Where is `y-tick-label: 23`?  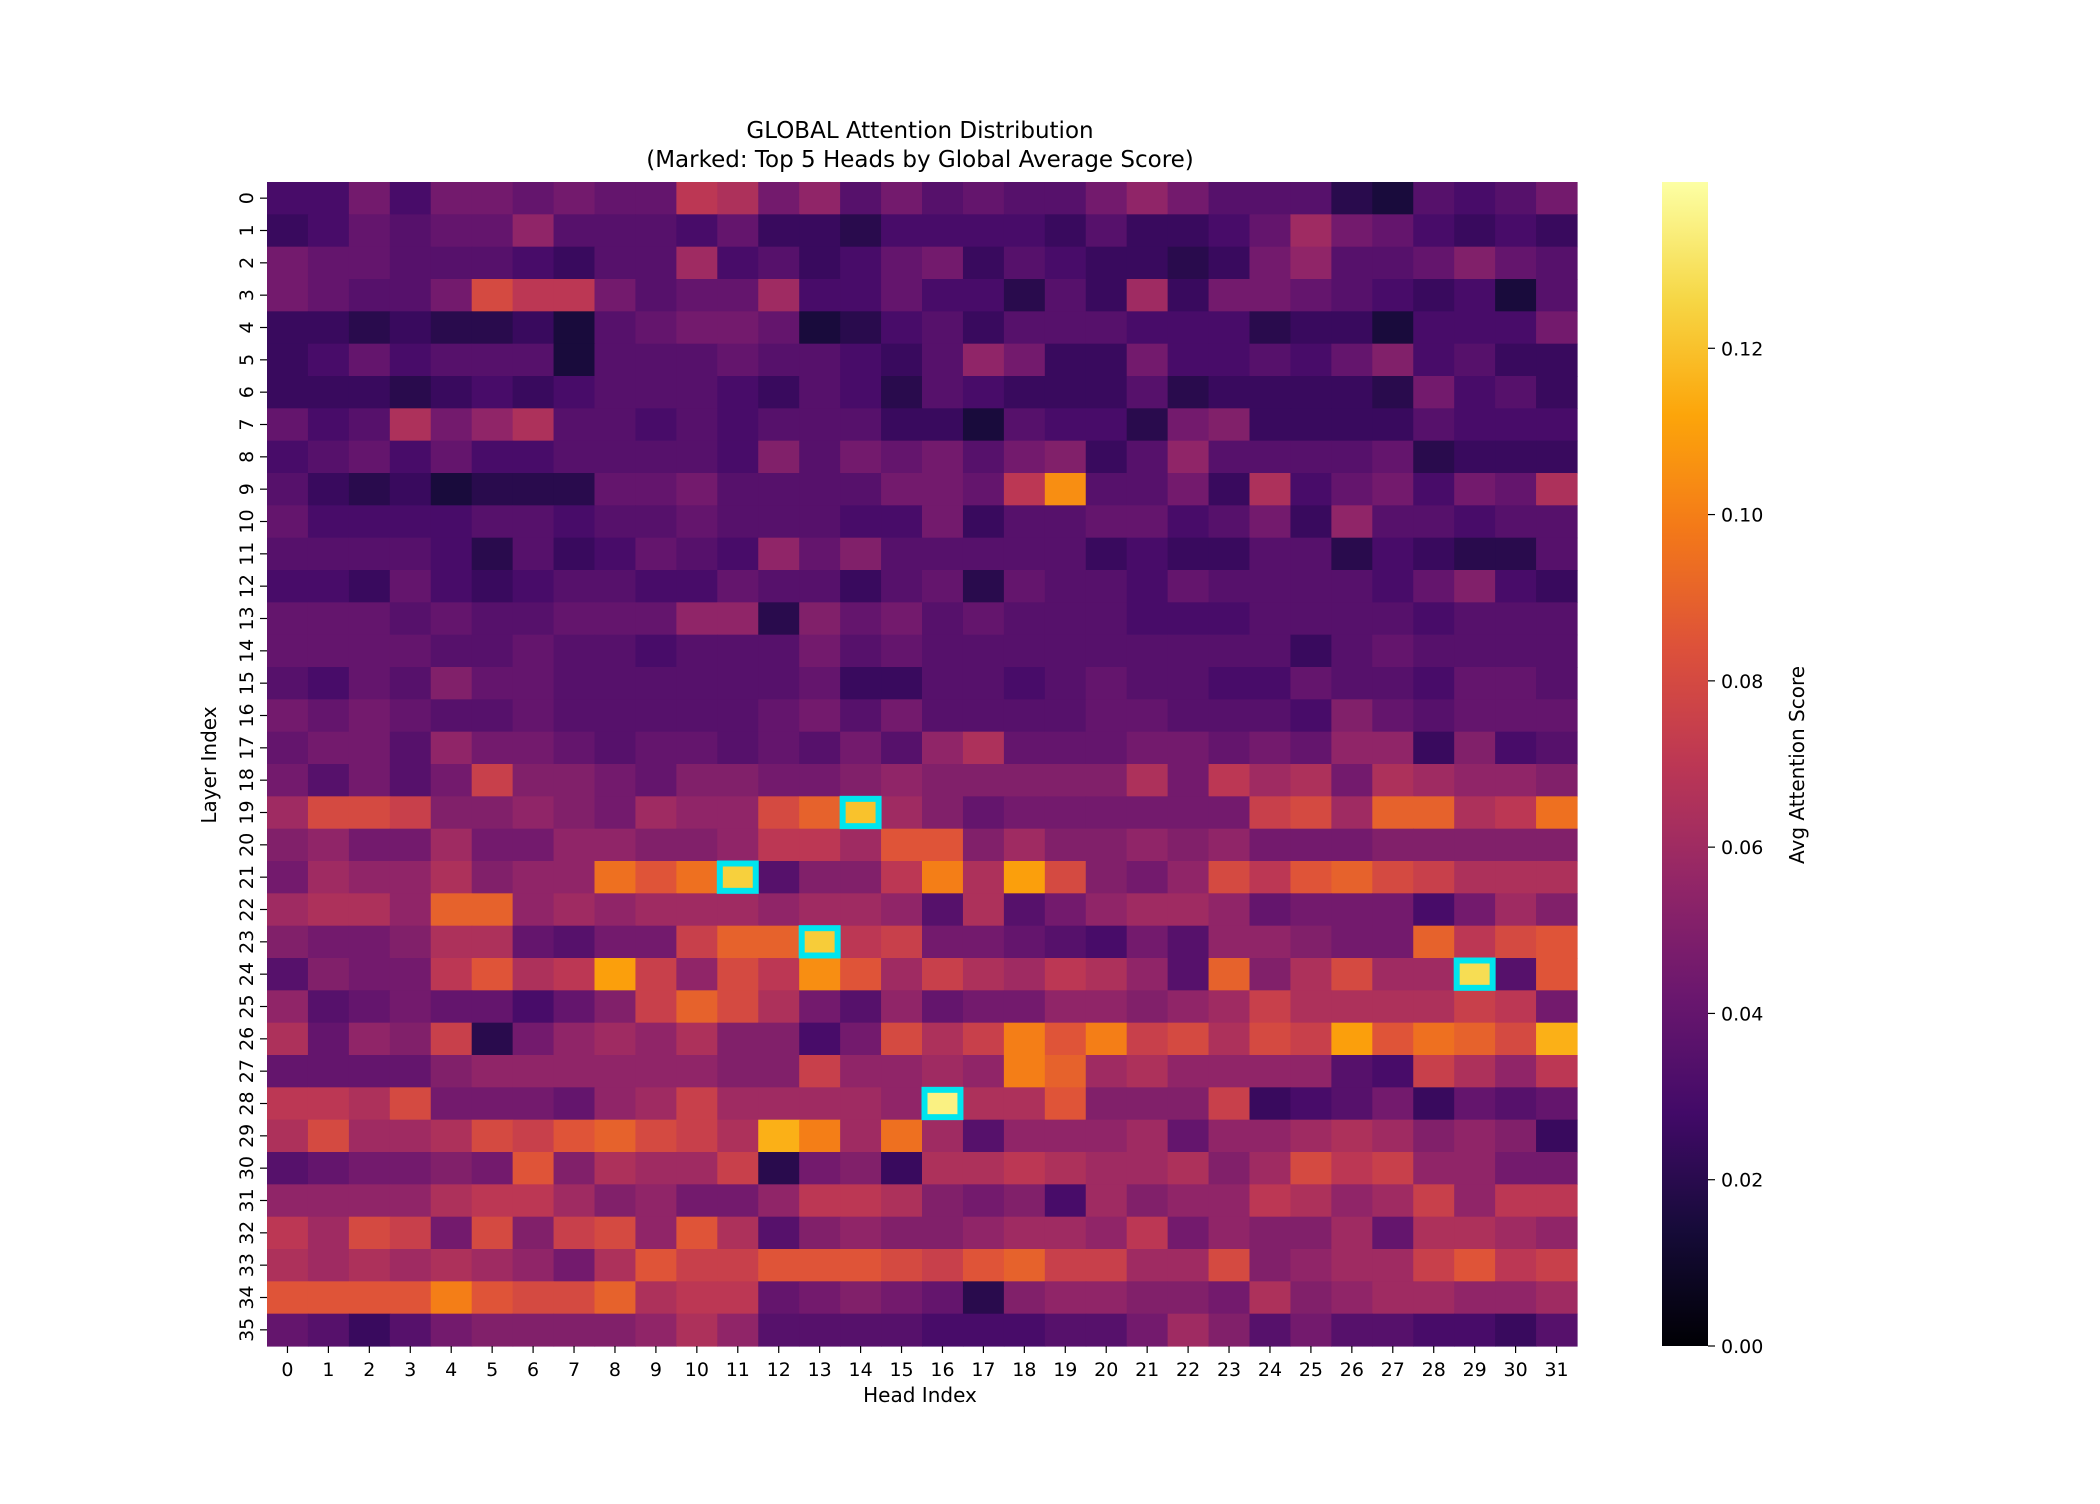 y-tick-label: 23 is located at coordinates (247, 942).